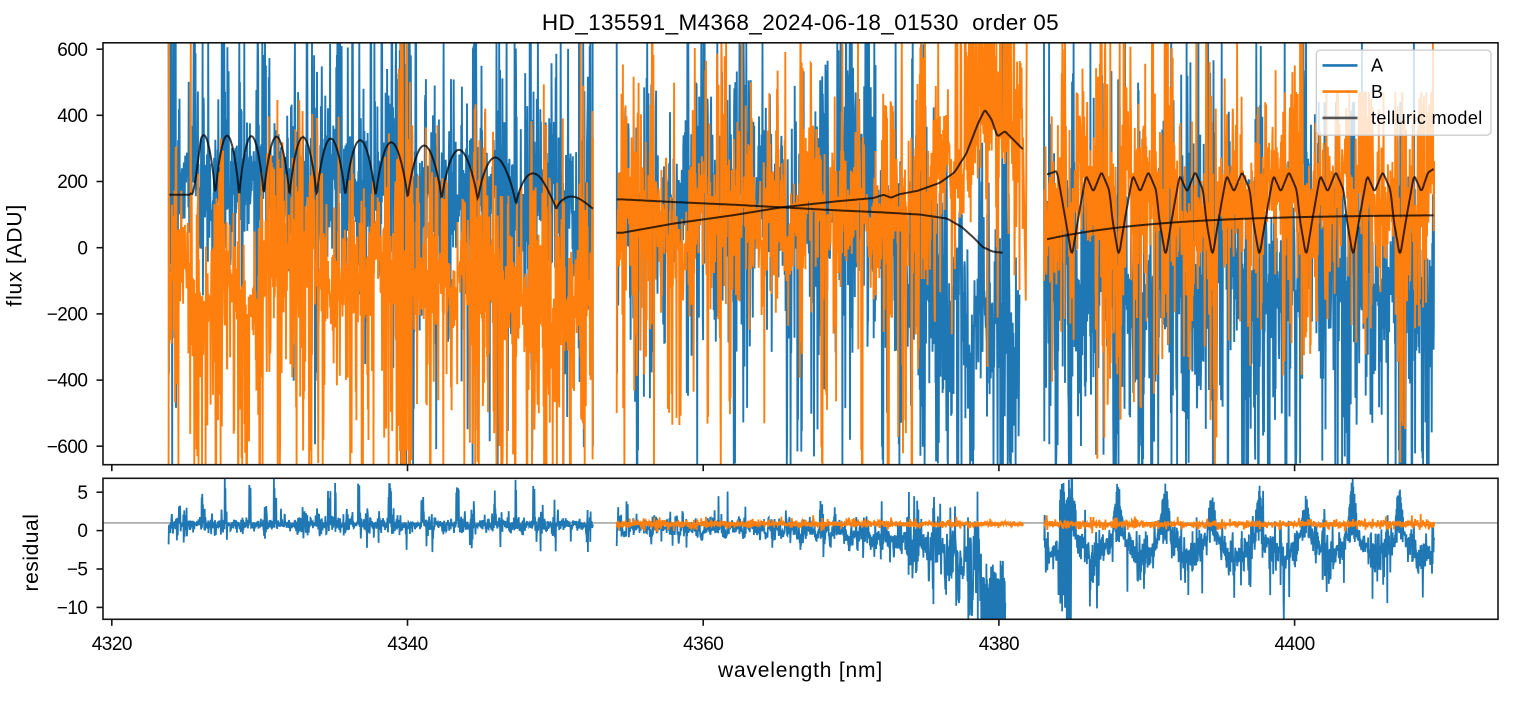 The image size is (1513, 701). I want to click on svg-text: 4380, so click(999, 644).